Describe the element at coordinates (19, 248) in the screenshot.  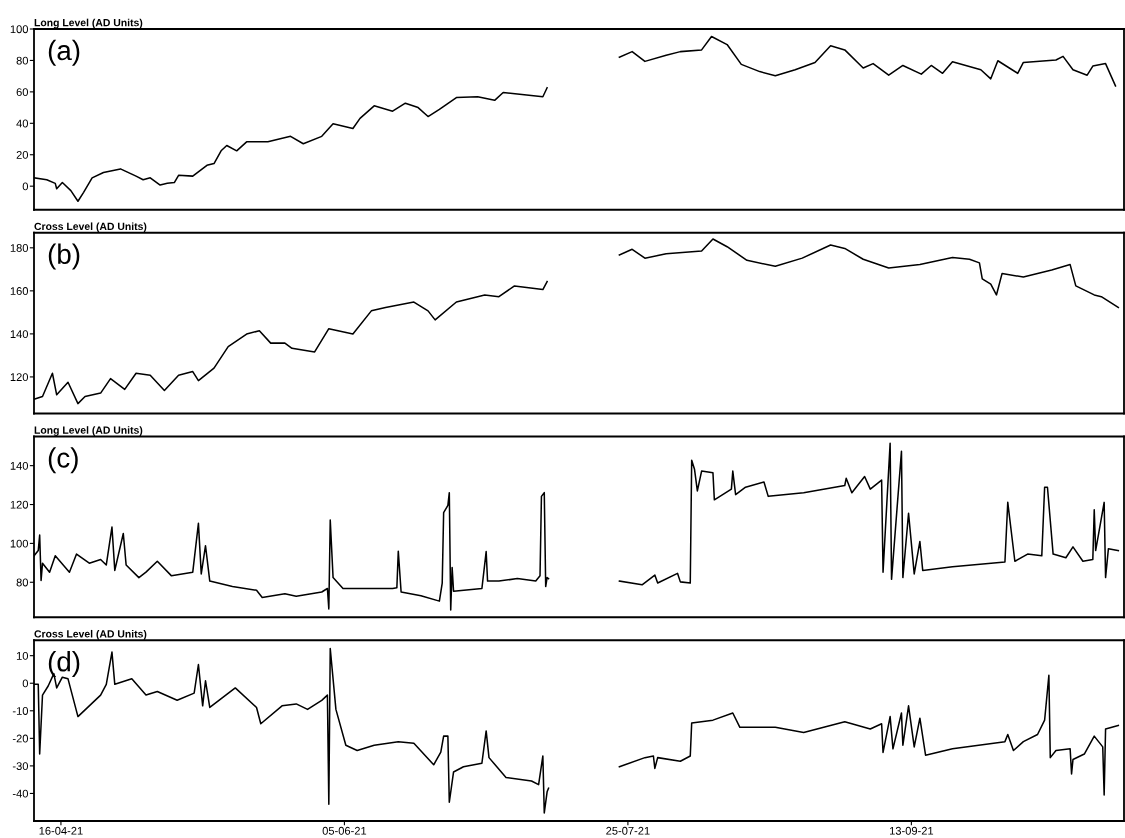
I see `y-tick-label: 180` at that location.